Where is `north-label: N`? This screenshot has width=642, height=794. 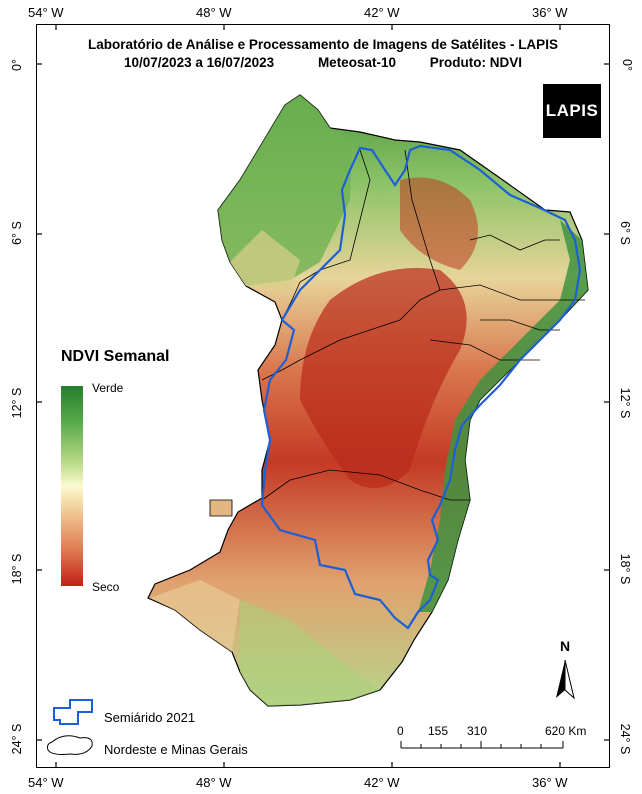 north-label: N is located at coordinates (565, 646).